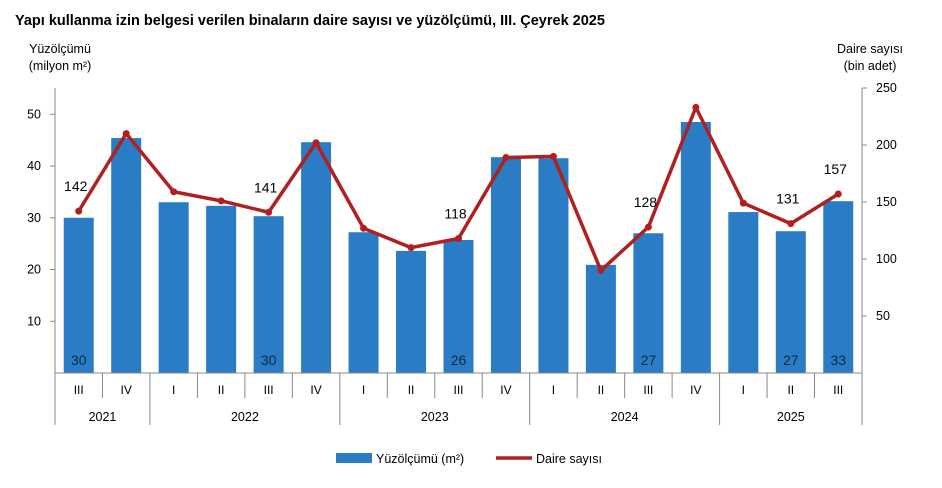 This screenshot has width=942, height=488. What do you see at coordinates (354, 458) in the screenshot?
I see `legend-swatch-bar` at bounding box center [354, 458].